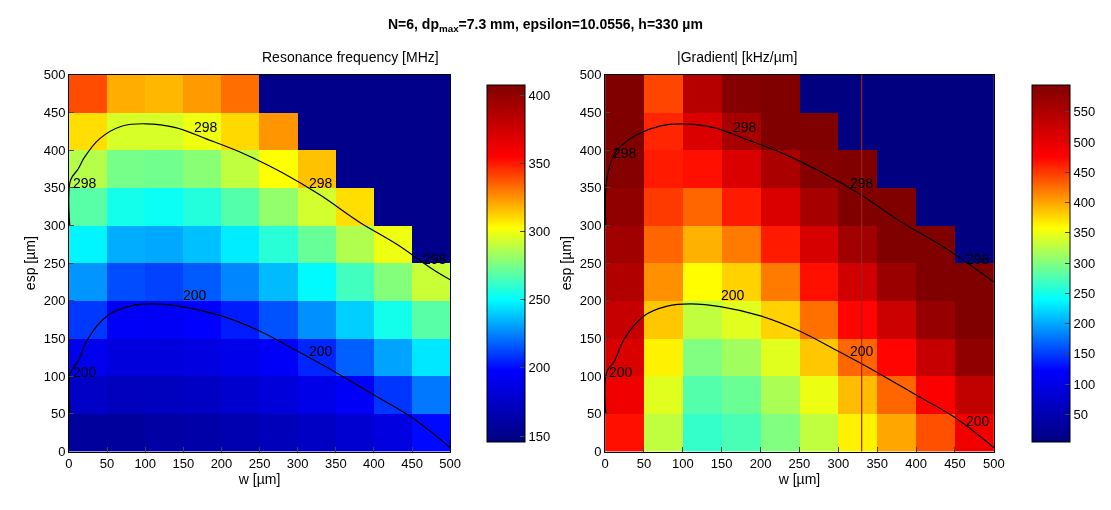 The width and height of the screenshot is (1111, 510). What do you see at coordinates (1084, 172) in the screenshot?
I see `color-bar-label: 450` at bounding box center [1084, 172].